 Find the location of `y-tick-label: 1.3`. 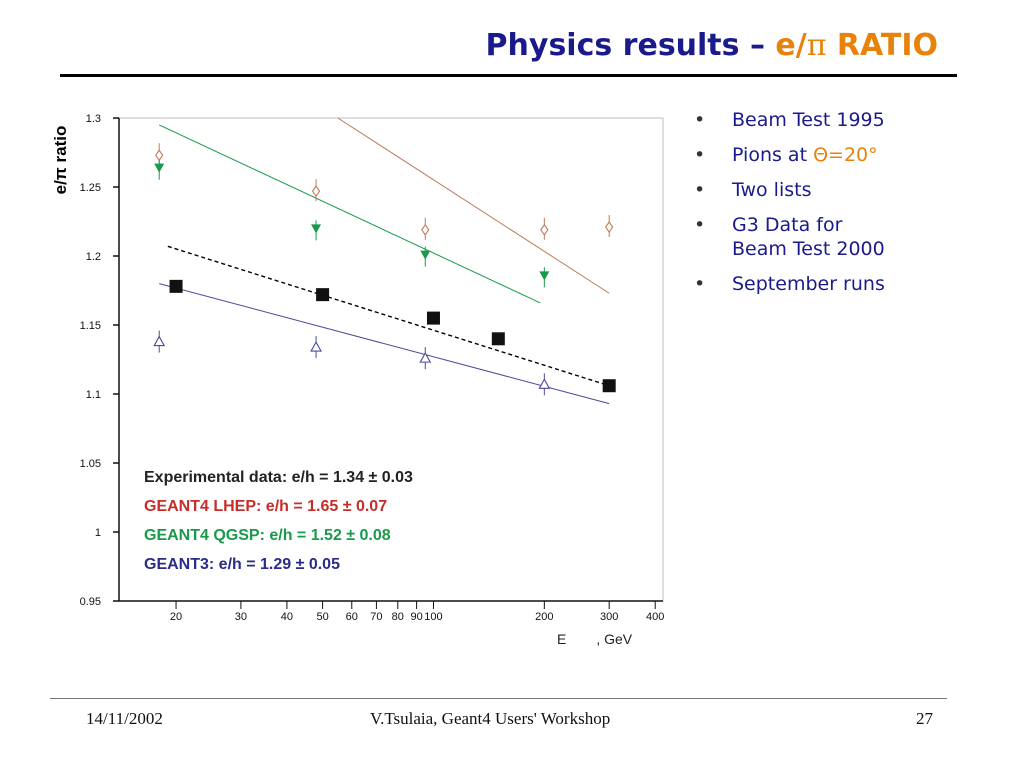

y-tick-label: 1.3 is located at coordinates (93, 119).